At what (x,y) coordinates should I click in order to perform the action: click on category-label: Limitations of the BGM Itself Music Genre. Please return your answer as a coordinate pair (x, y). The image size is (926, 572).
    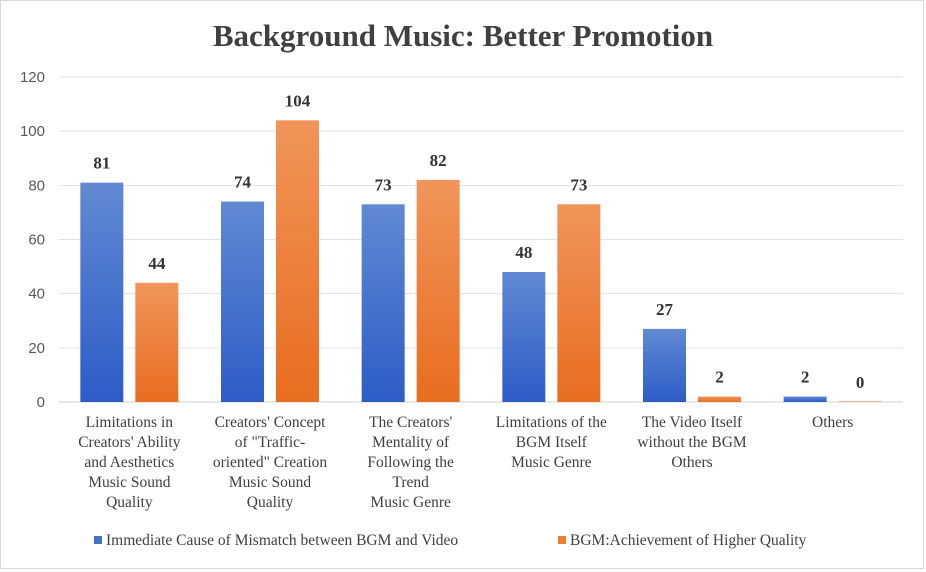
    Looking at the image, I should click on (551, 442).